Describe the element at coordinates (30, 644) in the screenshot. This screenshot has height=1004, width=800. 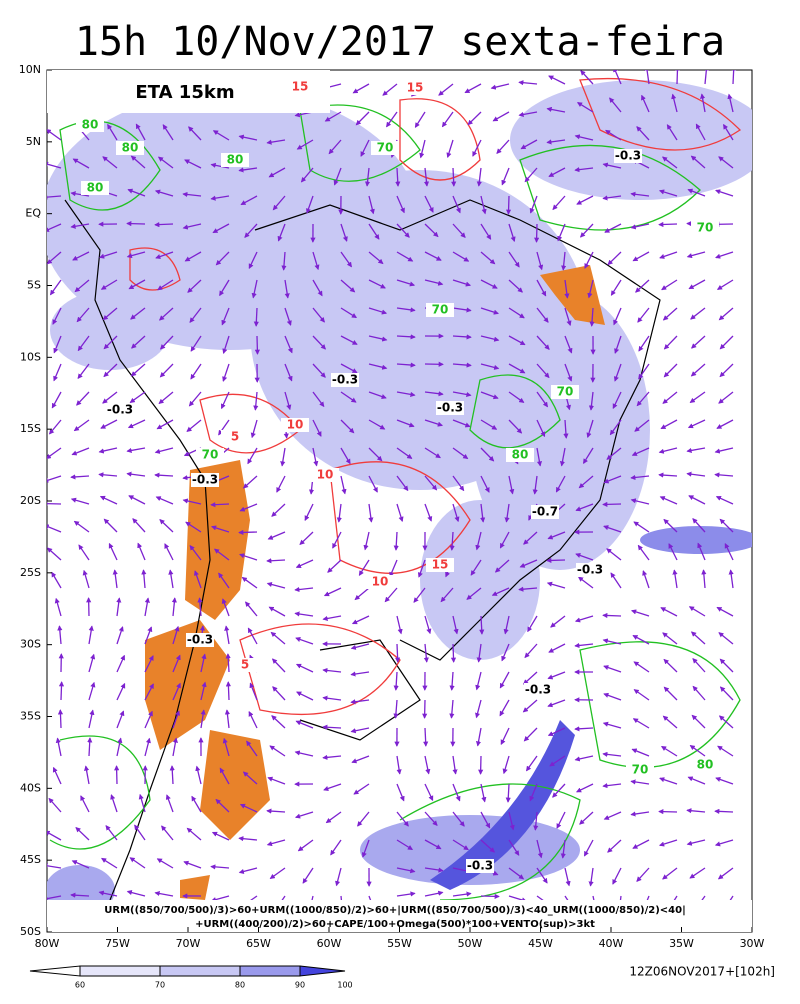
I see `lat-label: 30S` at that location.